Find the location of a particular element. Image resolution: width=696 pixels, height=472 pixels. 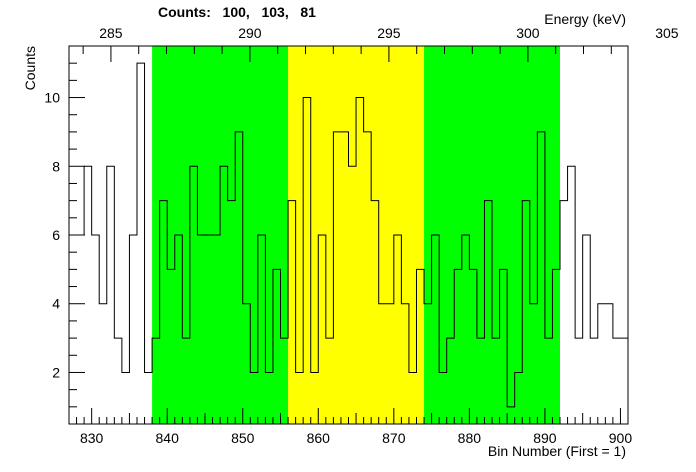

counts-title: Counts: 100, 103, 81 is located at coordinates (237, 12).